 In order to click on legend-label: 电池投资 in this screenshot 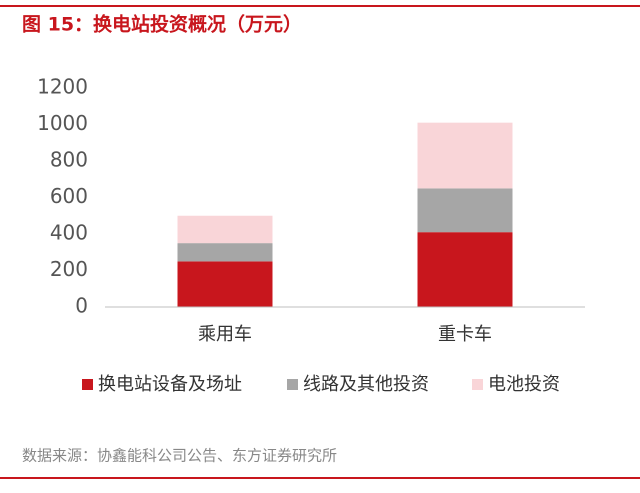, I will do `click(524, 384)`.